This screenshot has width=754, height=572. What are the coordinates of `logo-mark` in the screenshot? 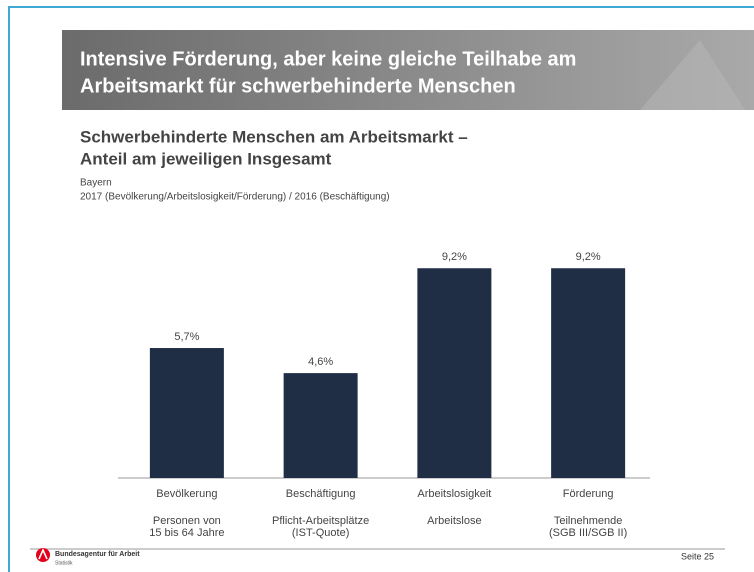 It's located at (43, 554).